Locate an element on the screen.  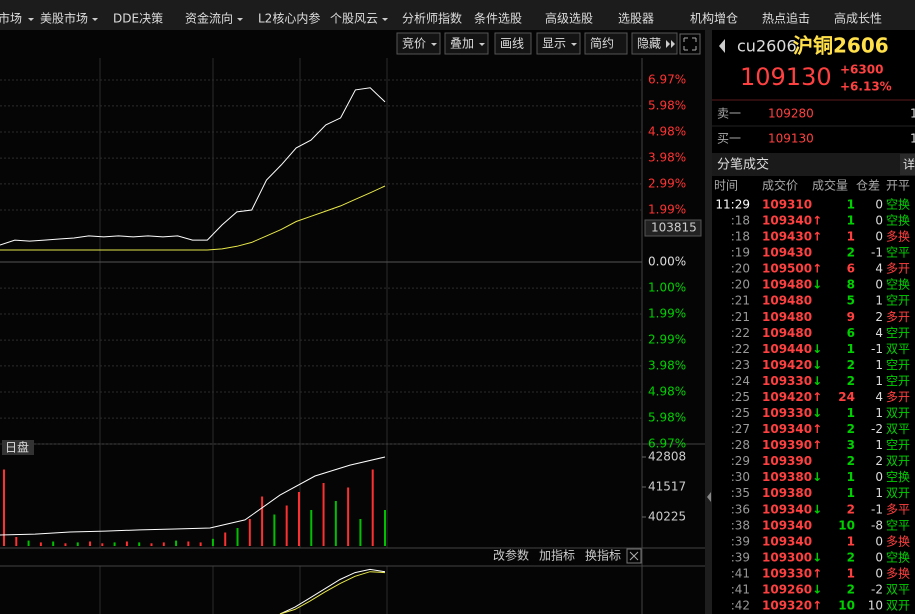
menu-item: L2核心内参 is located at coordinates (289, 18).